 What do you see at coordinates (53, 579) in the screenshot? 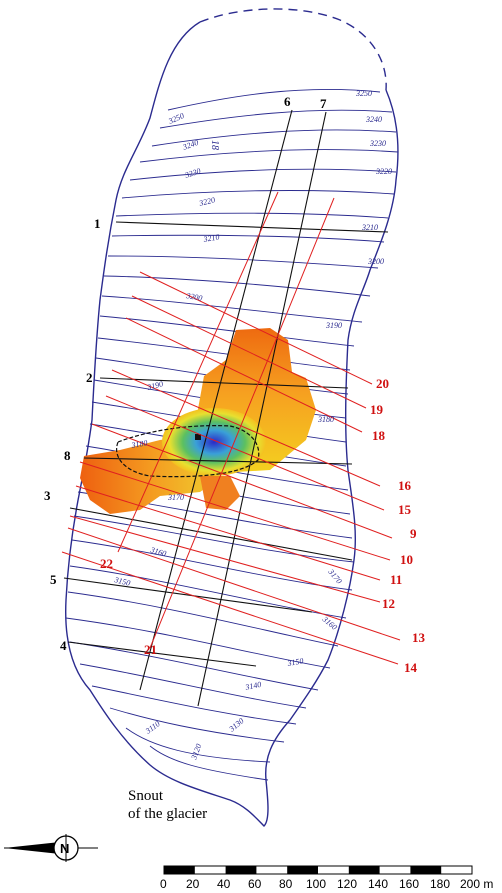
I see `profile-label-5: 5` at bounding box center [53, 579].